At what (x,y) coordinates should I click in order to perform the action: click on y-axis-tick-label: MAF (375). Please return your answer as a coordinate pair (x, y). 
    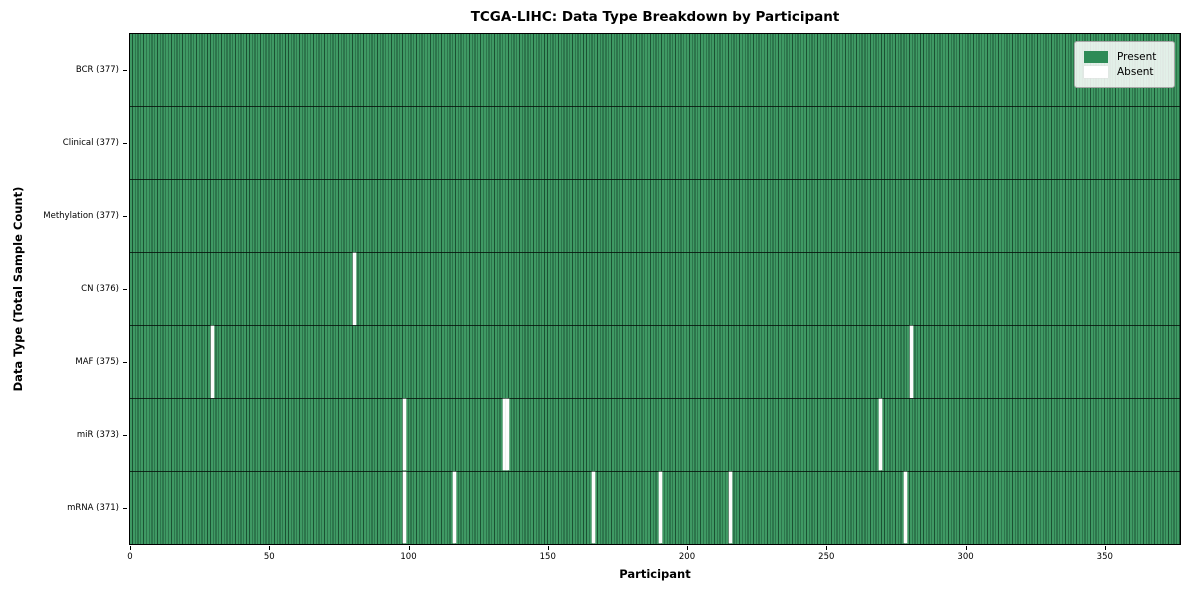
    Looking at the image, I should click on (97, 361).